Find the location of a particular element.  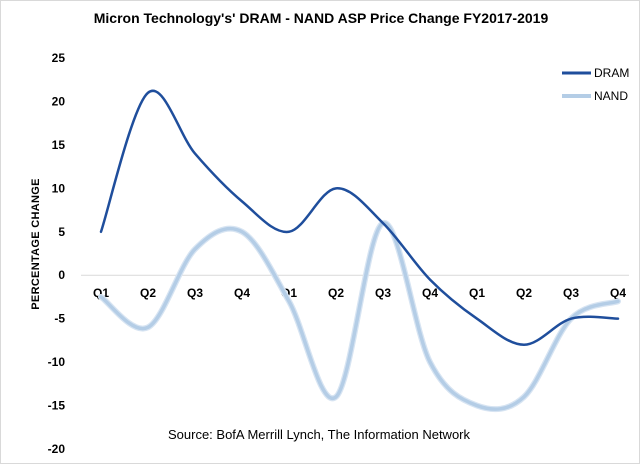

y-tick-label: -15 is located at coordinates (57, 406).